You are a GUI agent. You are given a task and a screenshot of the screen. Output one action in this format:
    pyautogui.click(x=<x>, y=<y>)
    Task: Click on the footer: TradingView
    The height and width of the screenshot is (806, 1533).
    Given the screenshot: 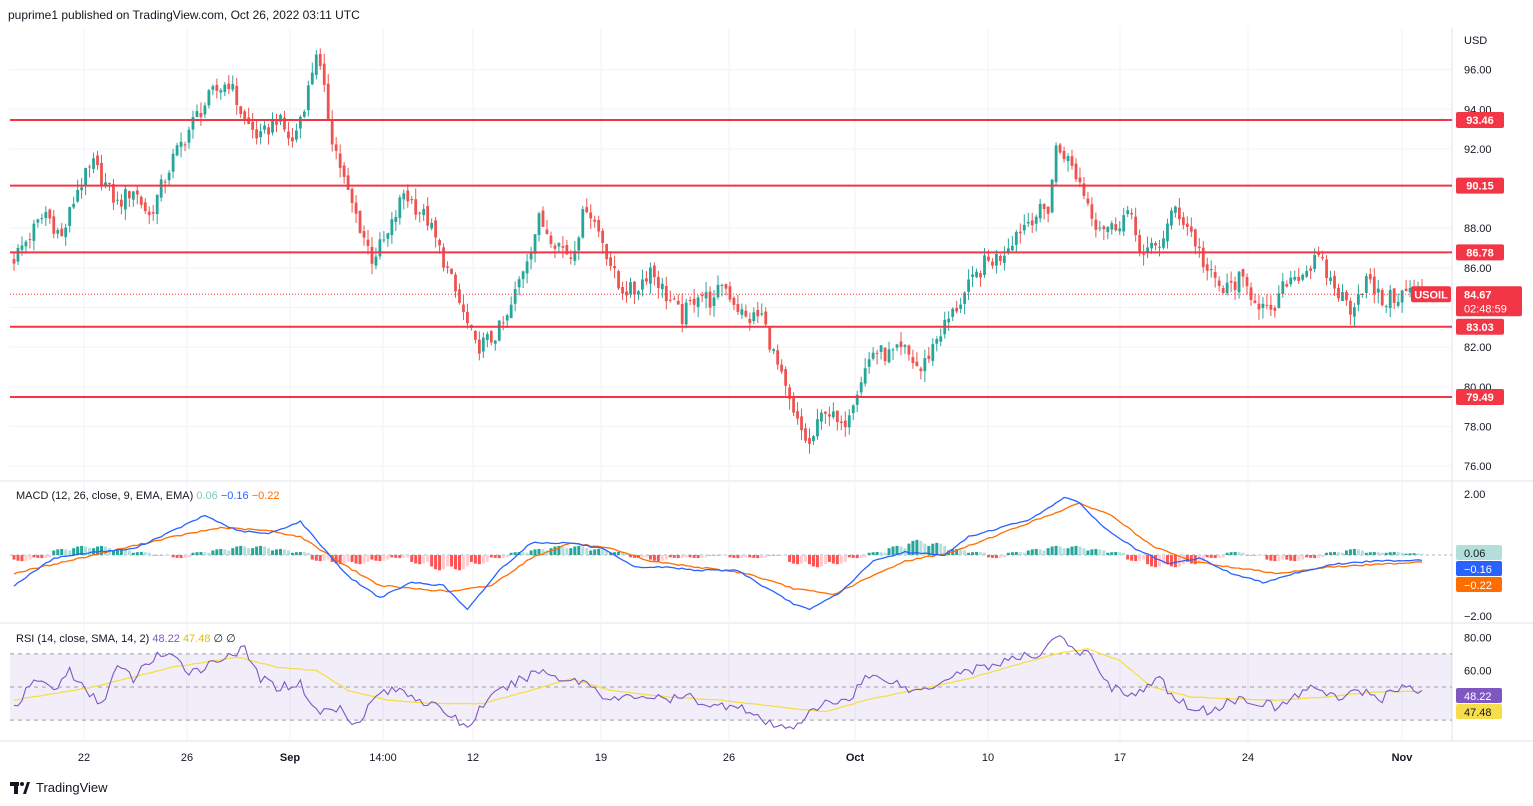 What is the action you would take?
    pyautogui.click(x=59, y=787)
    